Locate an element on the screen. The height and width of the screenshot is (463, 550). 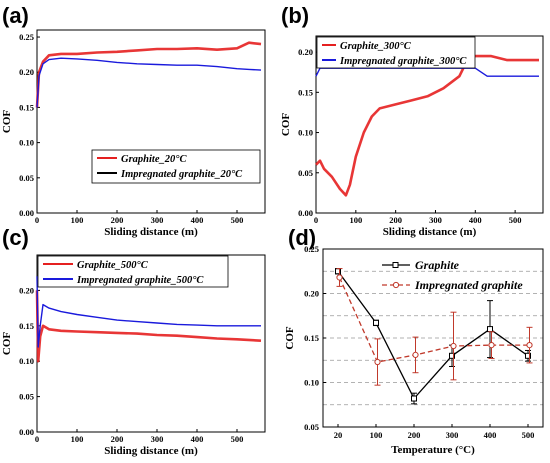
x-tick-label: 20 is located at coordinates (338, 435).